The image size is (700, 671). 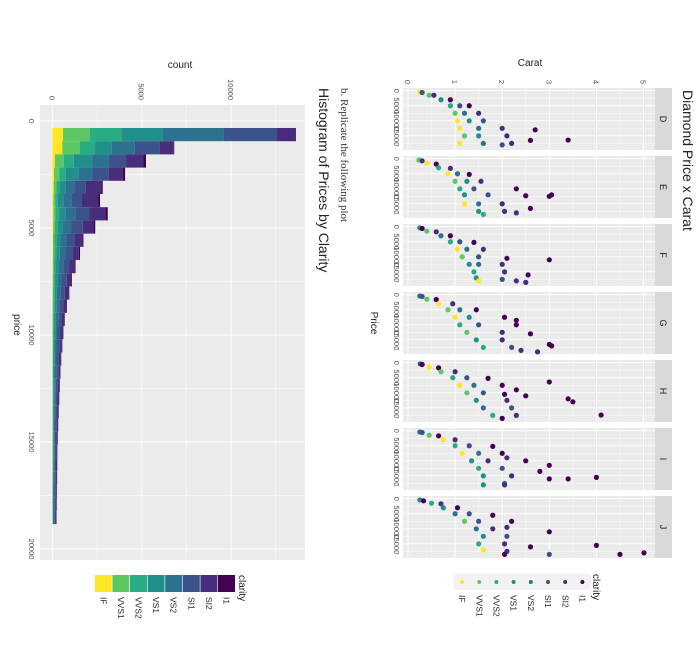 What do you see at coordinates (344, 155) in the screenshot?
I see `section-label: b. Replicate the following plot` at bounding box center [344, 155].